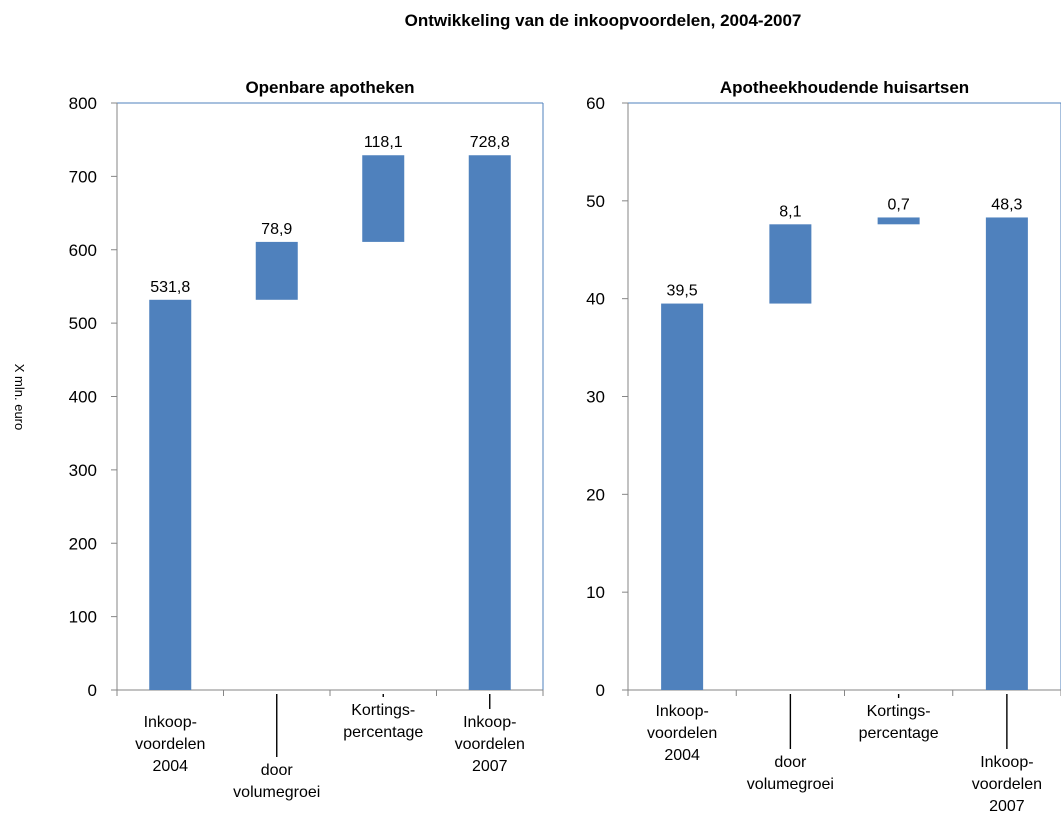 This screenshot has height=820, width=1061. I want to click on panel-title: Openbare apotheken, so click(329, 87).